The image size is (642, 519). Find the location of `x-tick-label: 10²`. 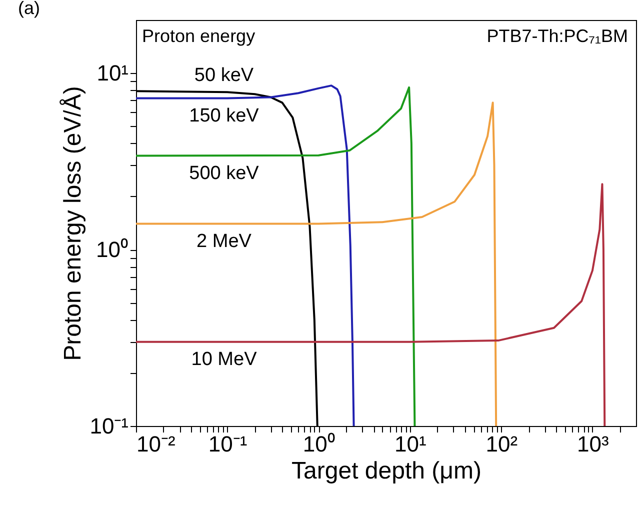

x-tick-label: 10² is located at coordinates (502, 444).